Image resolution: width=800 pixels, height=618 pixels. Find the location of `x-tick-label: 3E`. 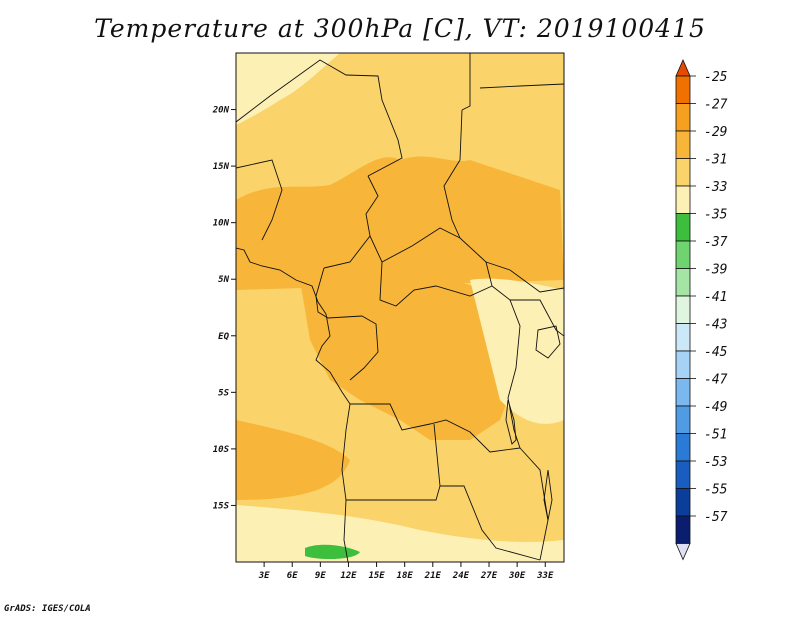

x-tick-label: 3E is located at coordinates (264, 576).